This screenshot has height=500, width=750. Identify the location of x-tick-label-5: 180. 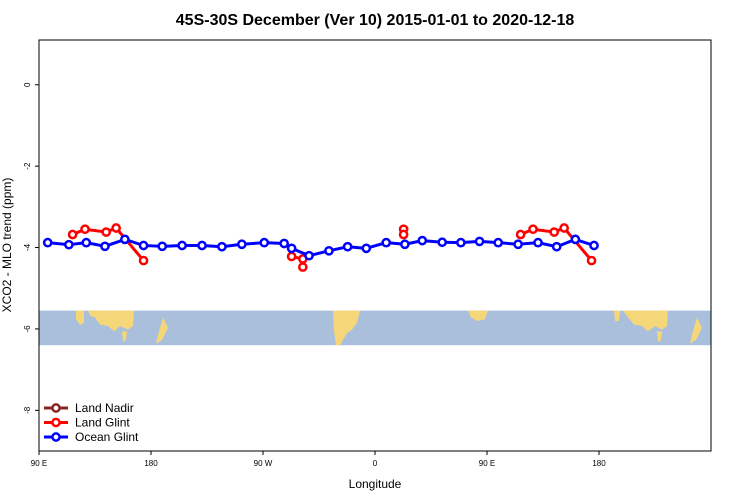
(599, 463).